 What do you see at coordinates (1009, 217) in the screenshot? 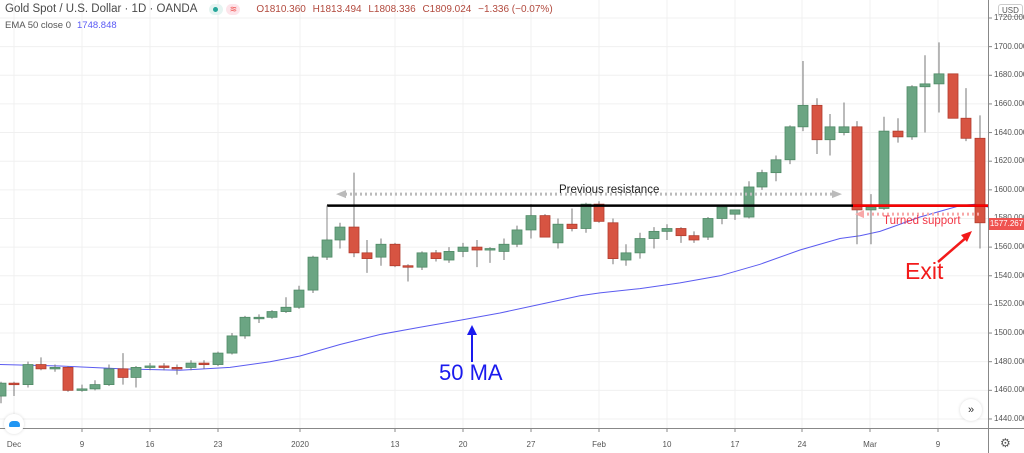
I see `price-tick-label: 1580.000` at bounding box center [1009, 217].